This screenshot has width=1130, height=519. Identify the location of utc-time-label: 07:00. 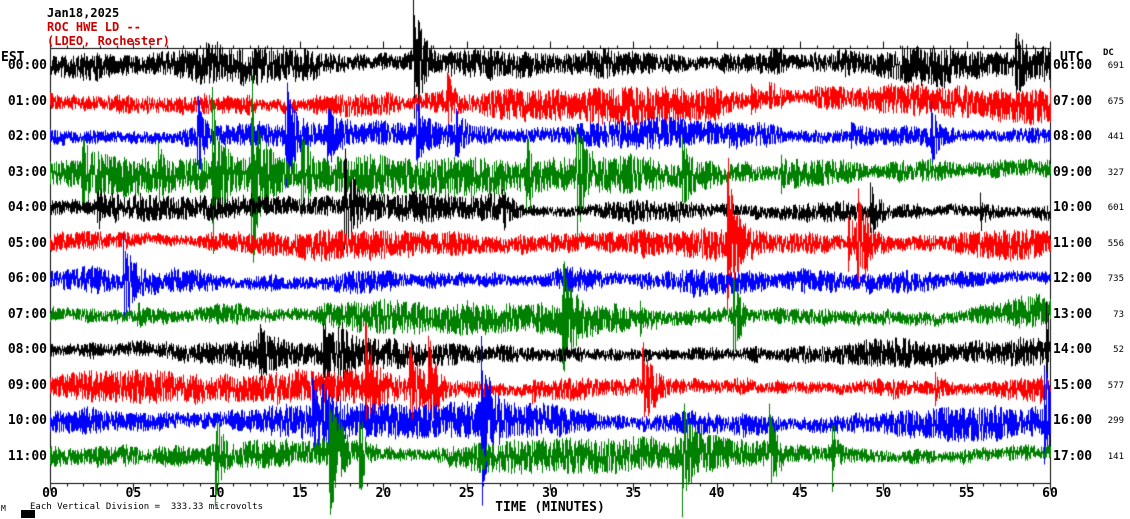
(1073, 101).